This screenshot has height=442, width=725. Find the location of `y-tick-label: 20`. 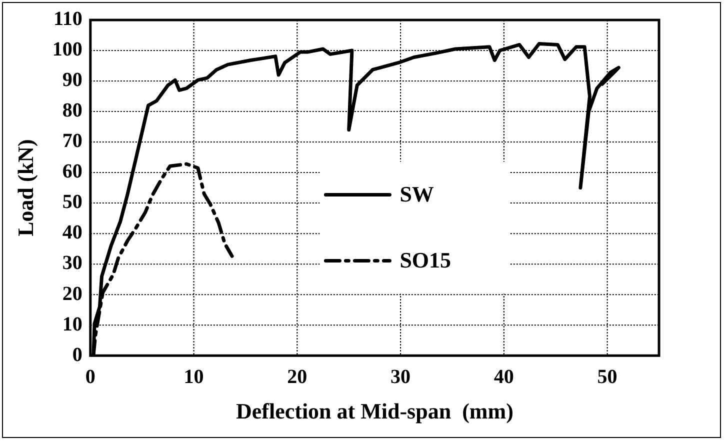

y-tick-label: 20 is located at coordinates (72, 293).